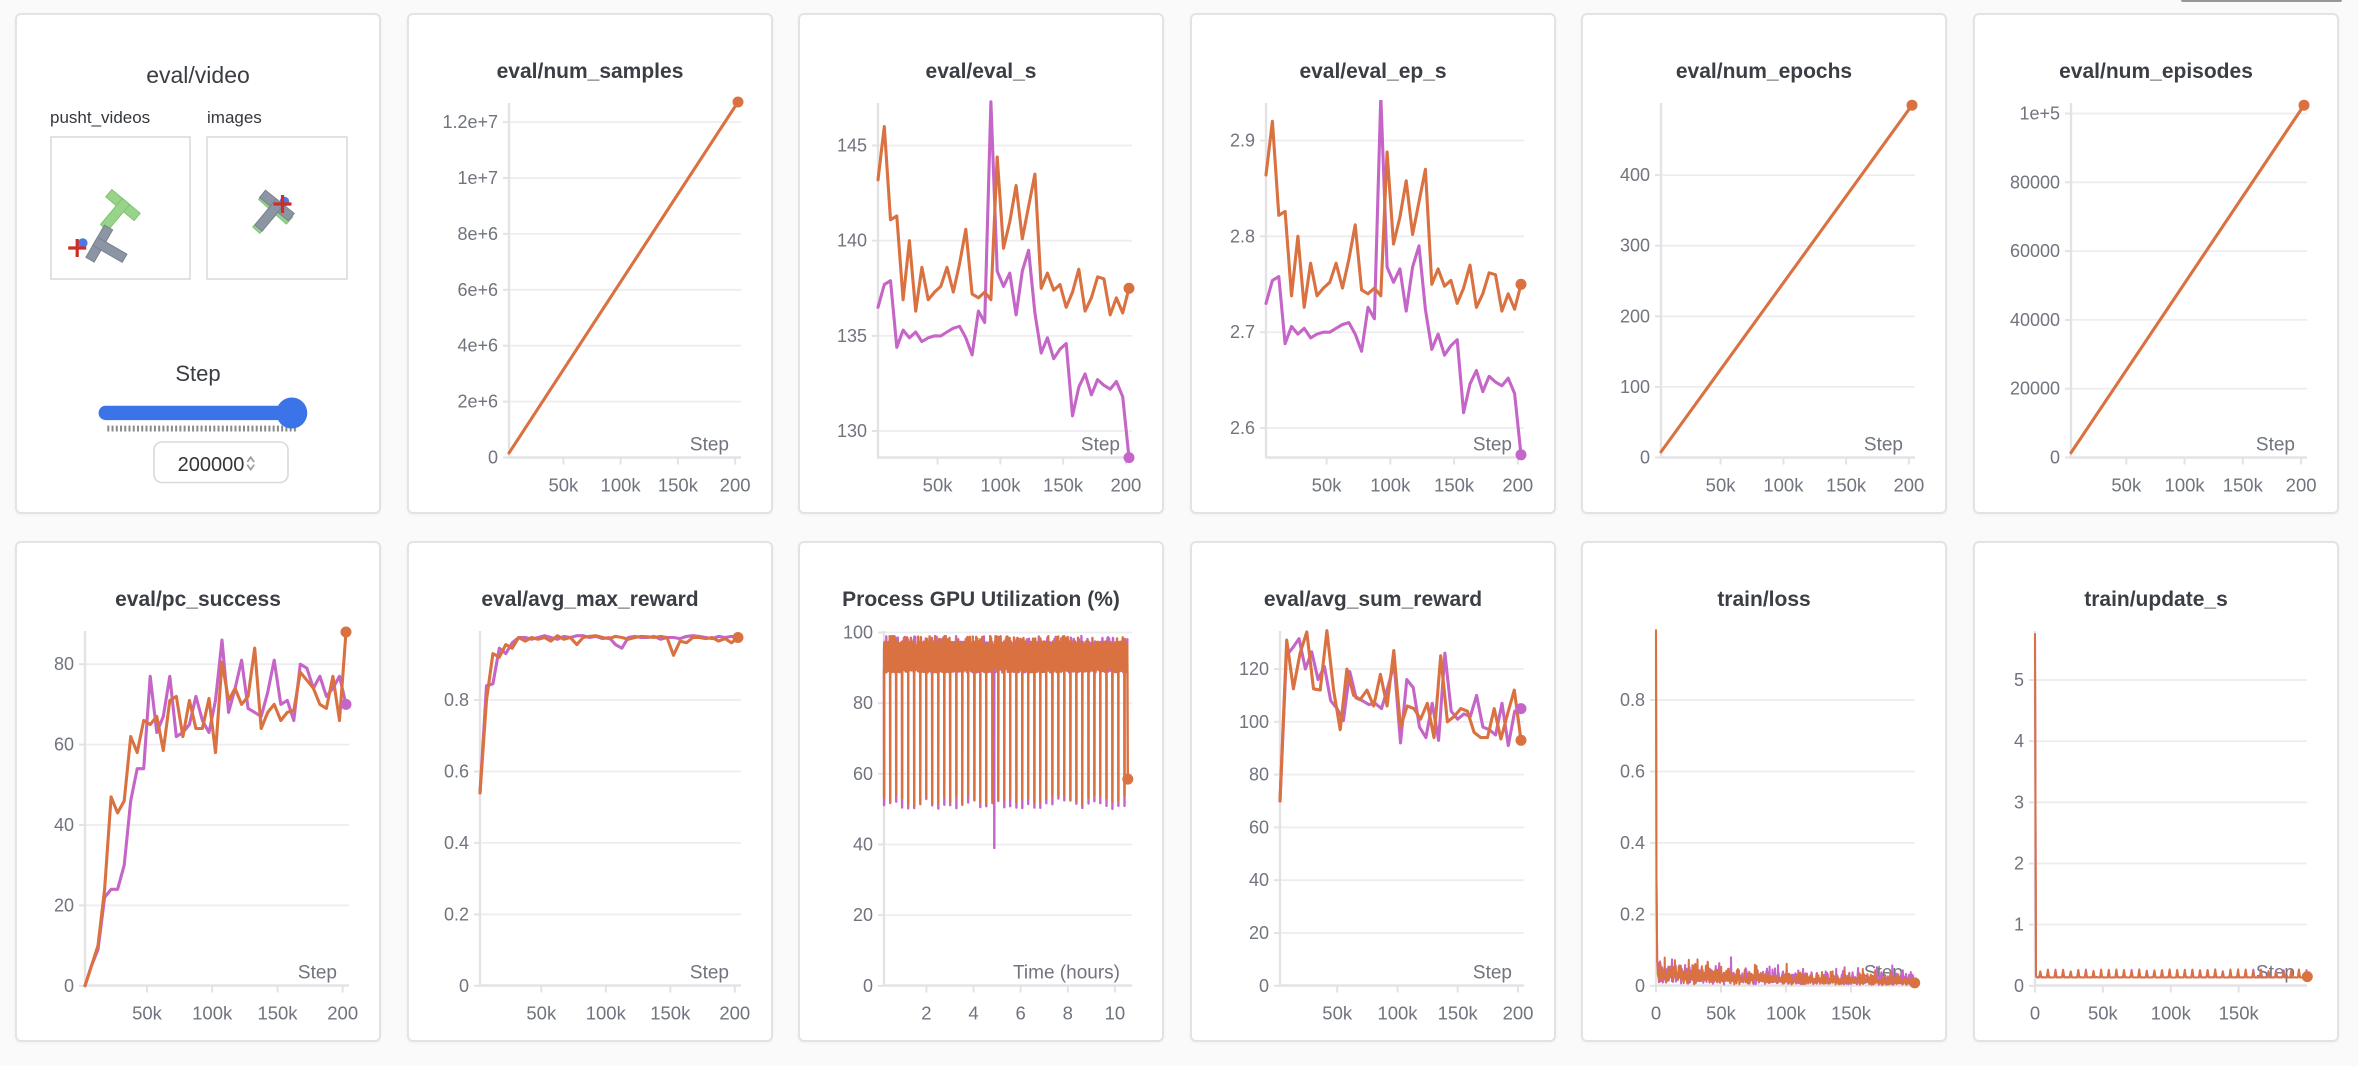 This screenshot has width=2358, height=1066. I want to click on svg-text: 6, so click(1020, 1013).